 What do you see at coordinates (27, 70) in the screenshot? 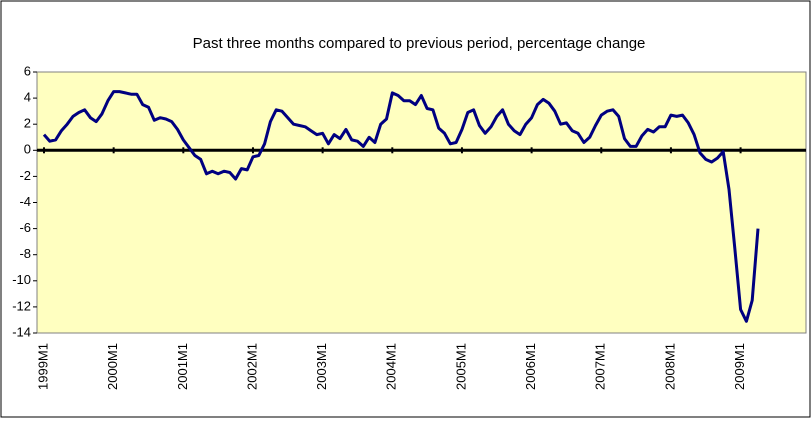
I see `y-tick-label: 6` at bounding box center [27, 70].